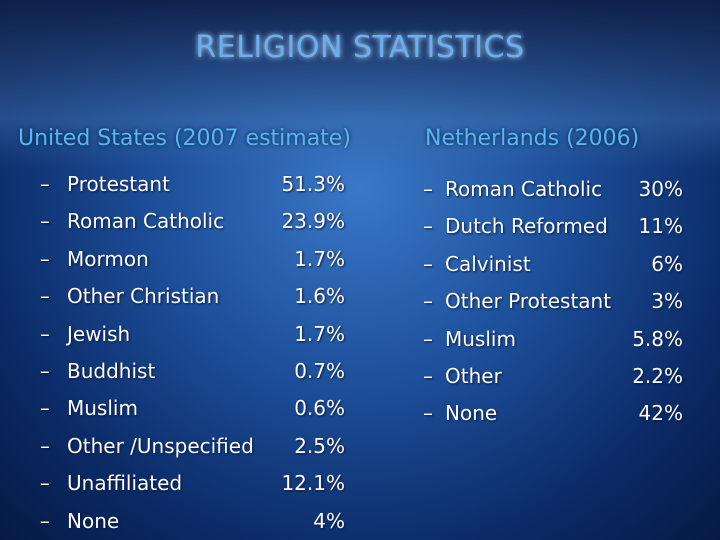  What do you see at coordinates (108, 258) in the screenshot?
I see `item-label: Mormon` at bounding box center [108, 258].